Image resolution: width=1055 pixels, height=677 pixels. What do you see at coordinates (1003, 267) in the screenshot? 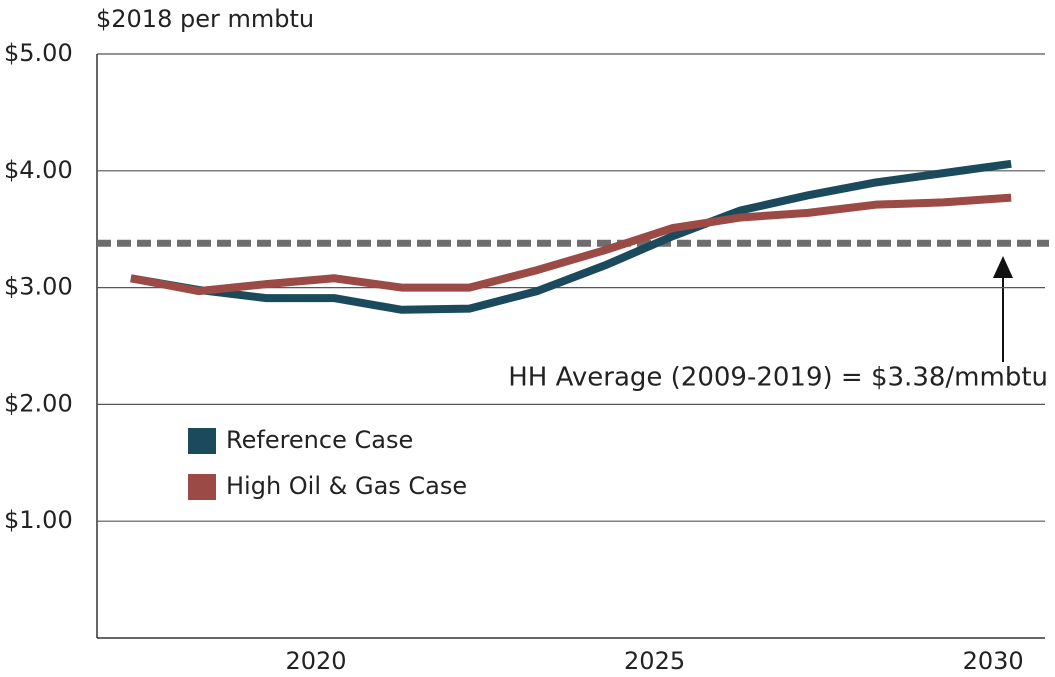
I see `annotation-arrowhead` at bounding box center [1003, 267].